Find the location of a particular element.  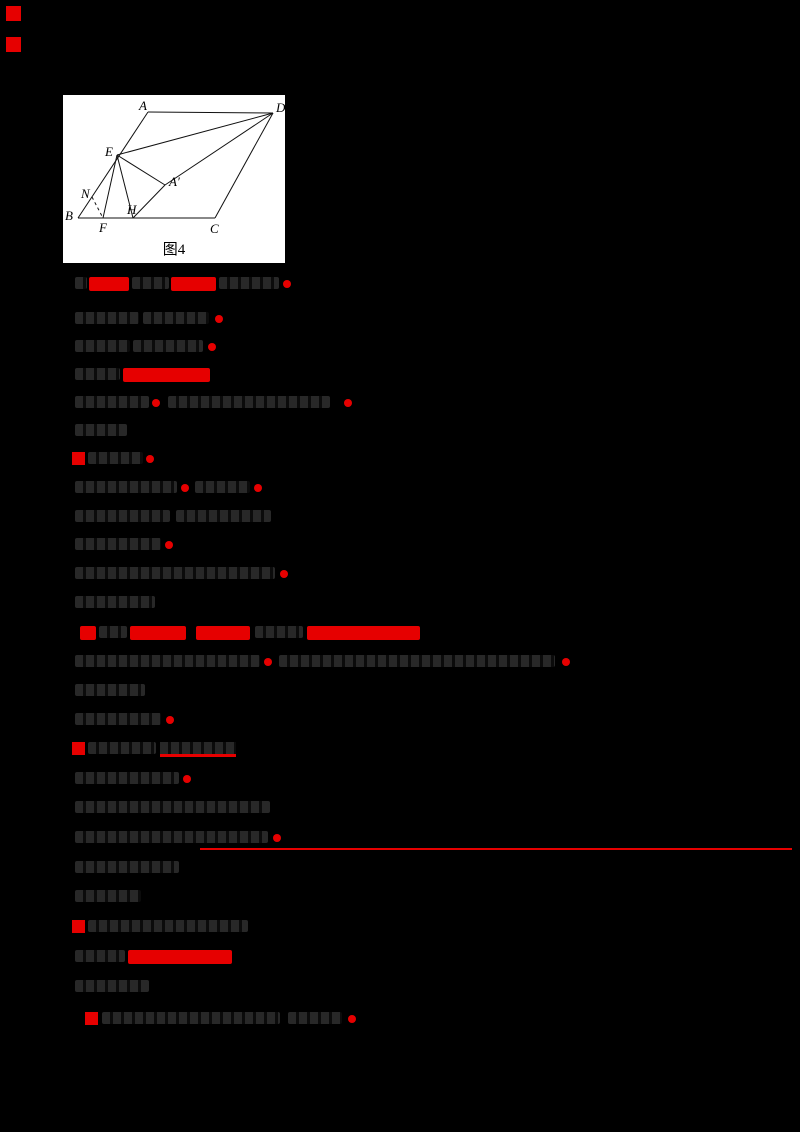

point-label: F is located at coordinates (103, 227).